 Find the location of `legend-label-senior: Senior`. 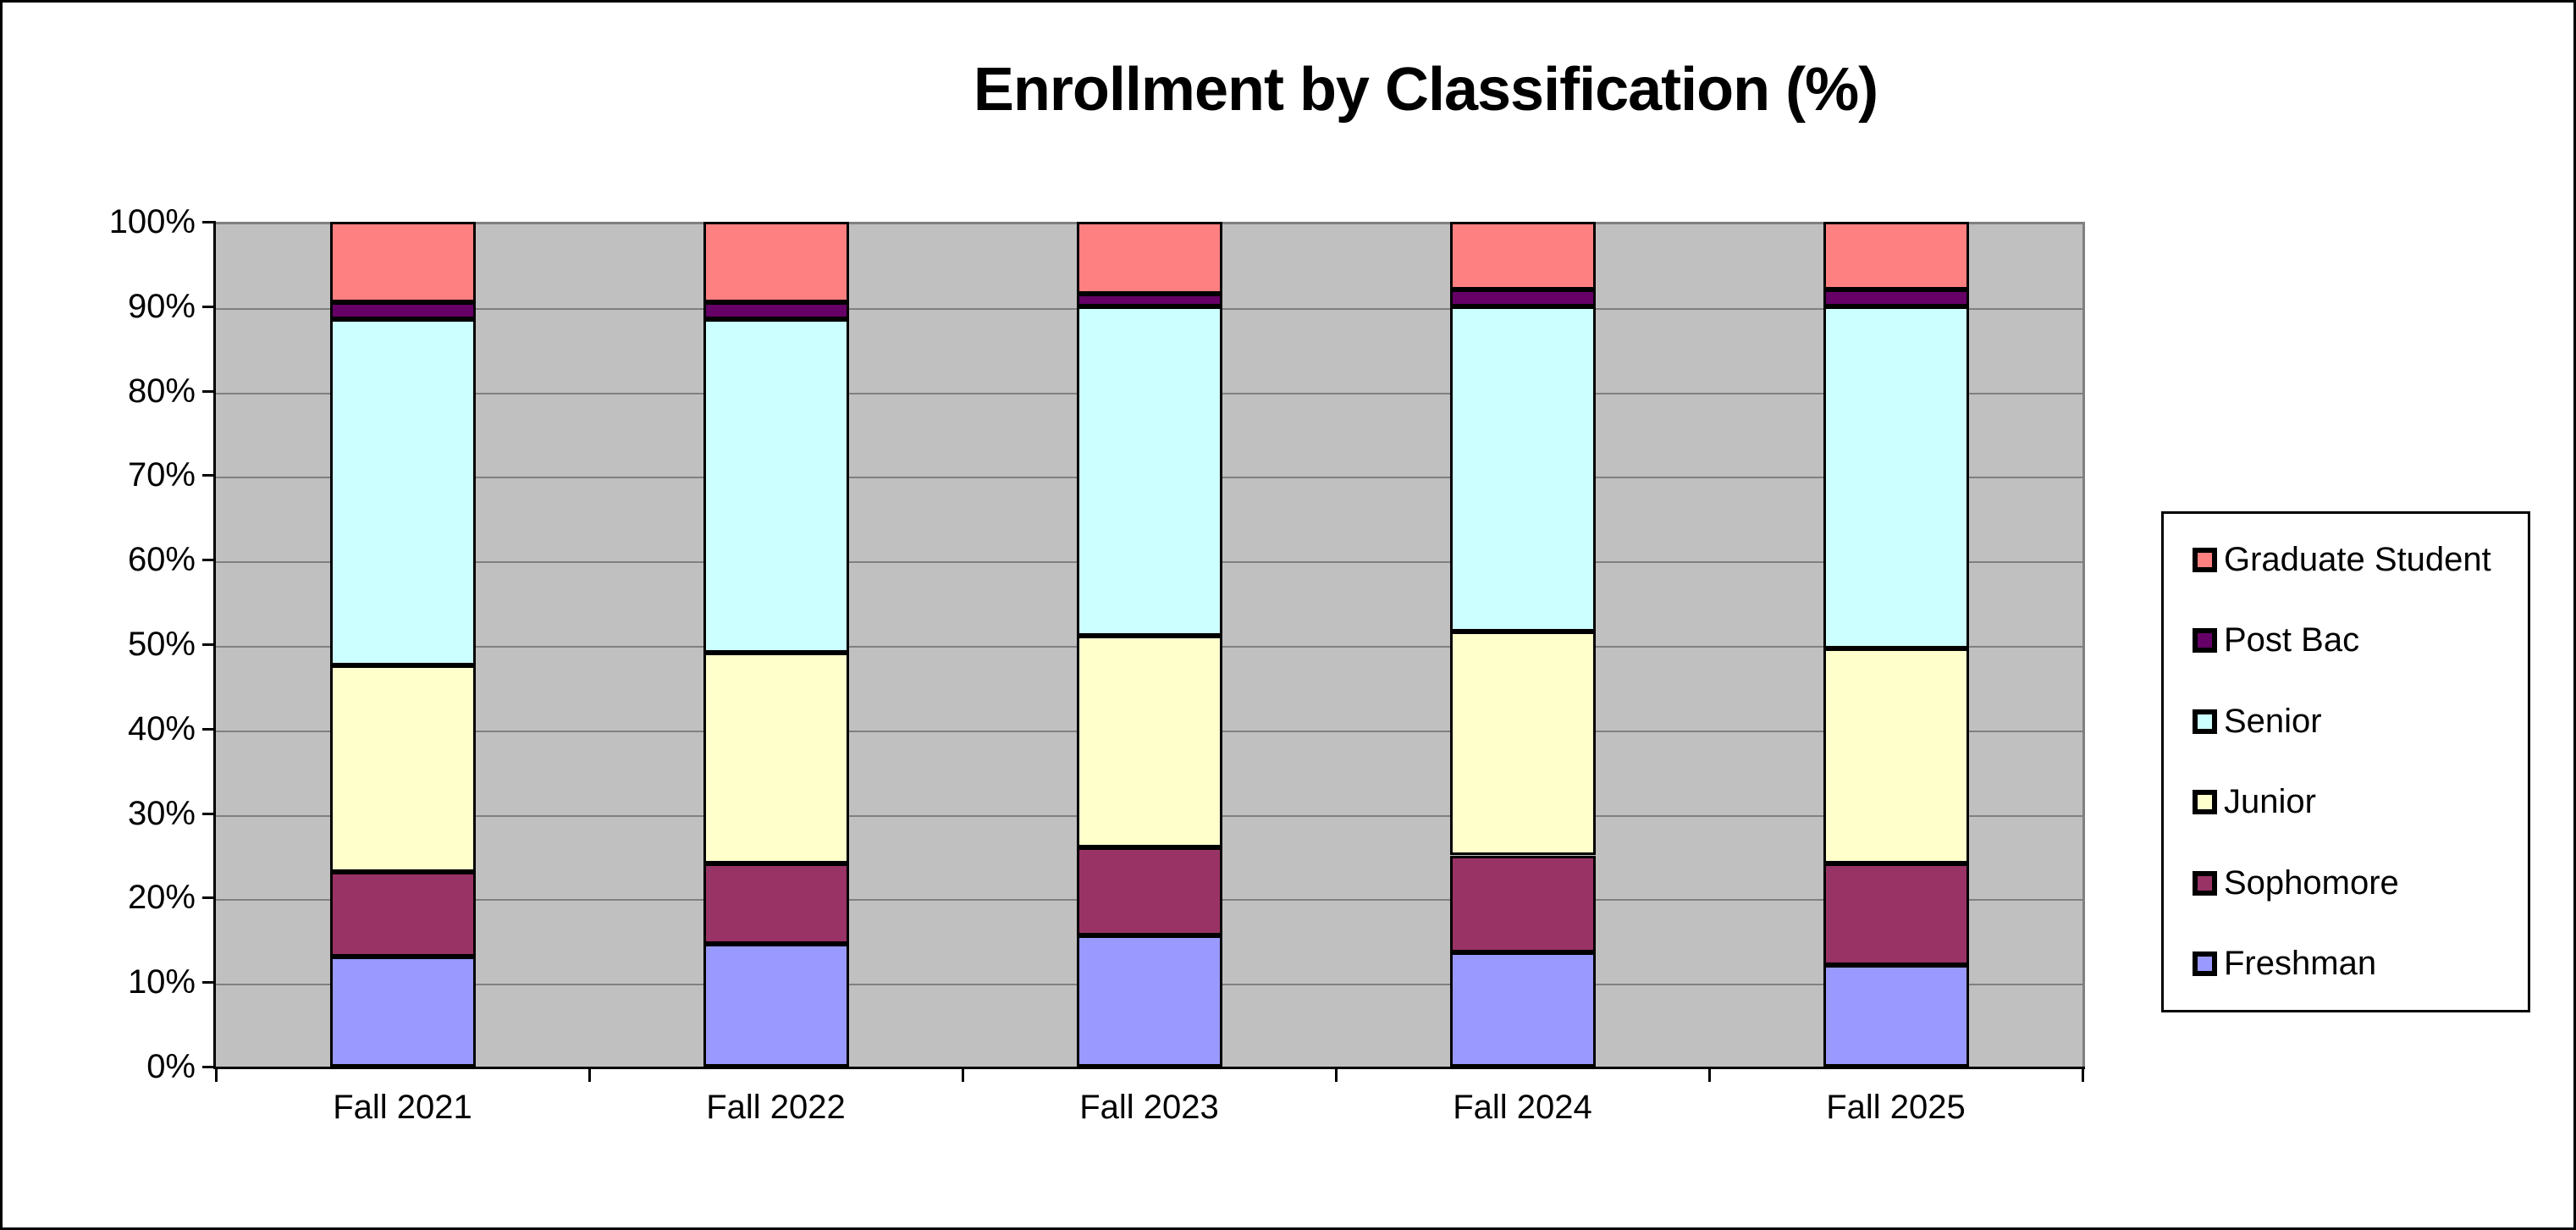

legend-label-senior: Senior is located at coordinates (2273, 721).